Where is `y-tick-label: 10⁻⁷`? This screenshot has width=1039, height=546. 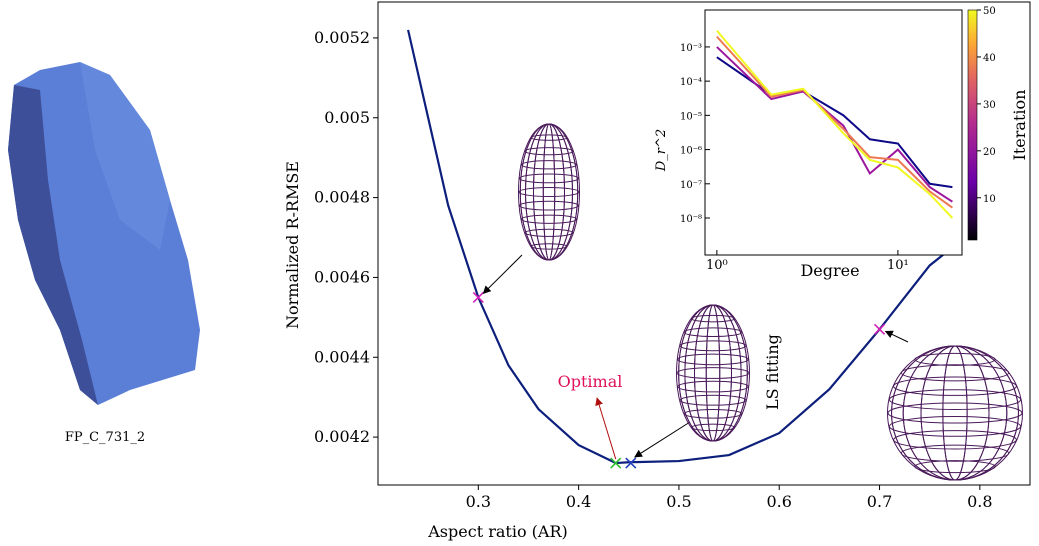 y-tick-label: 10⁻⁷ is located at coordinates (691, 185).